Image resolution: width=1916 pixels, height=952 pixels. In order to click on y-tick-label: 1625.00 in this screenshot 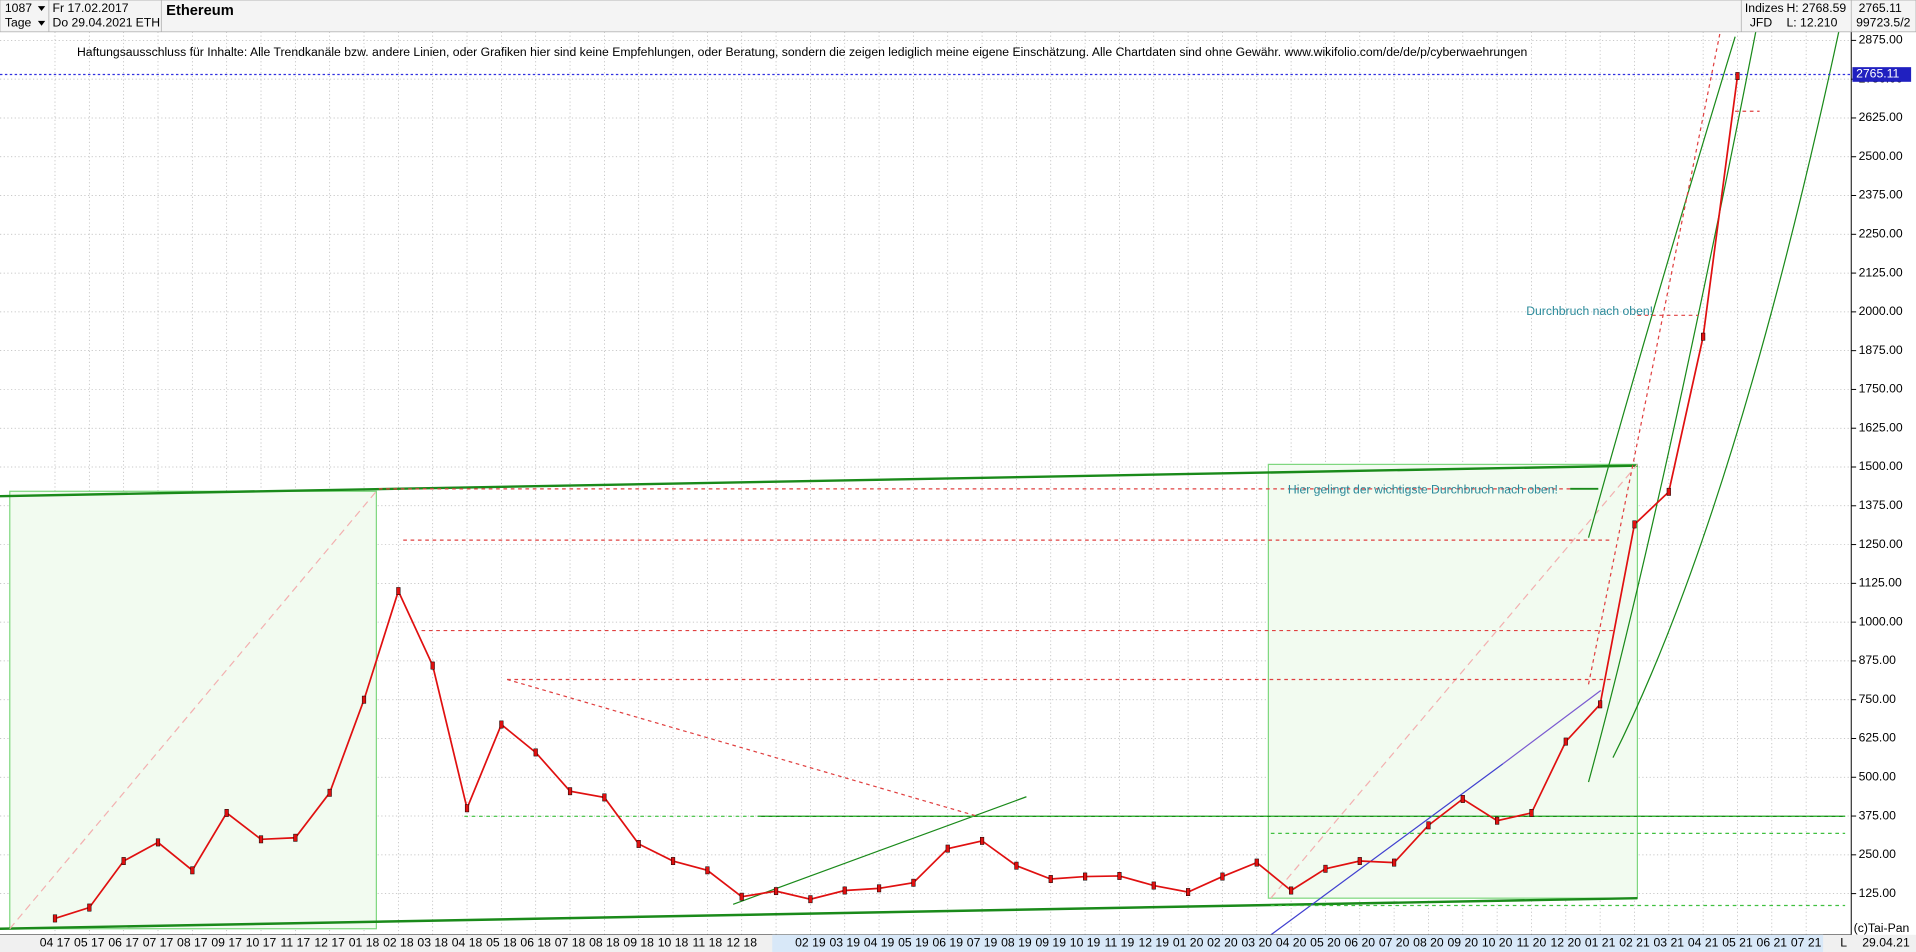, I will do `click(1881, 427)`.